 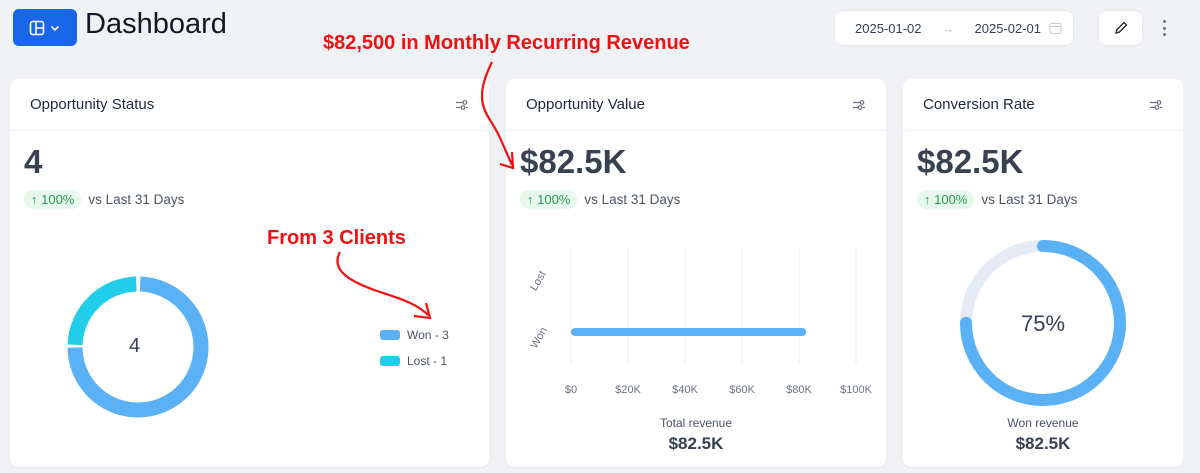 What do you see at coordinates (414, 335) in the screenshot?
I see `legend-won: Won - 3` at bounding box center [414, 335].